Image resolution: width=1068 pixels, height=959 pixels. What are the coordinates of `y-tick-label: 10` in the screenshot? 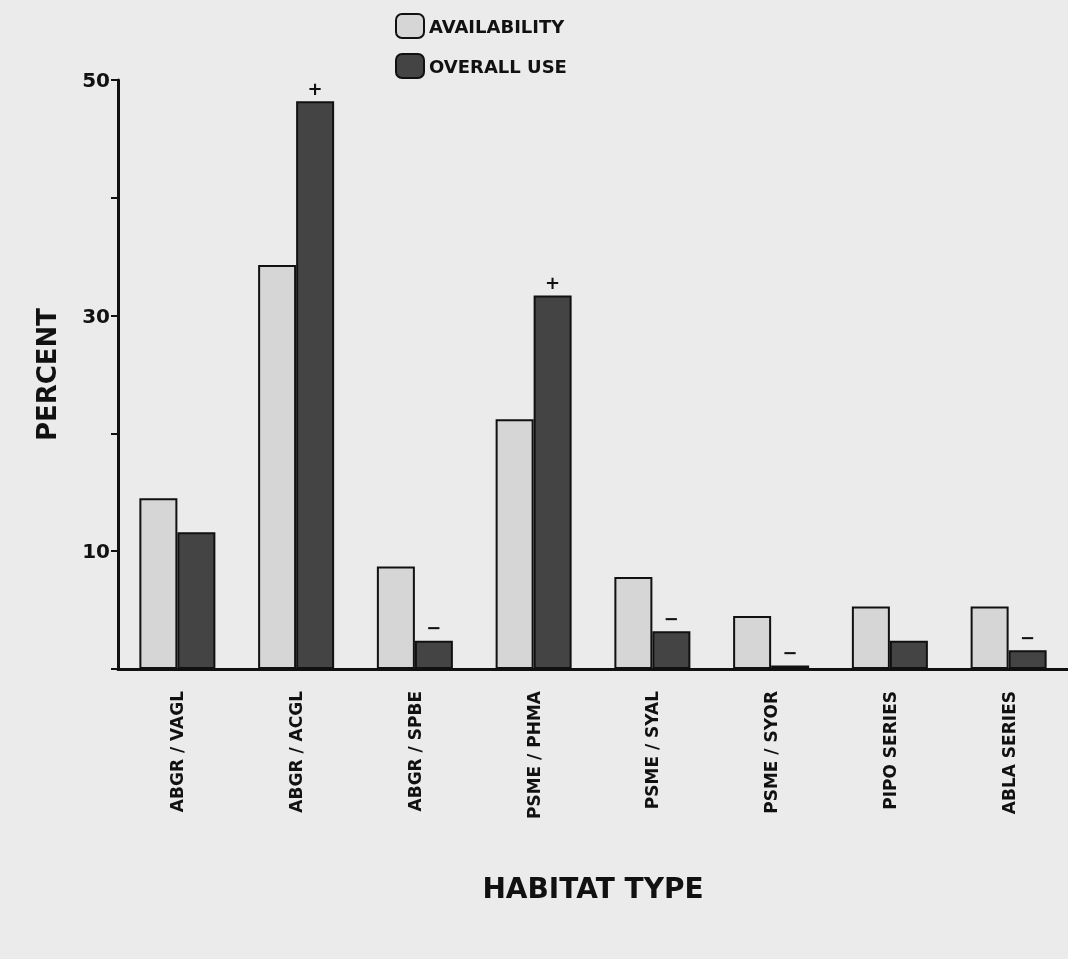 It's located at (96, 551).